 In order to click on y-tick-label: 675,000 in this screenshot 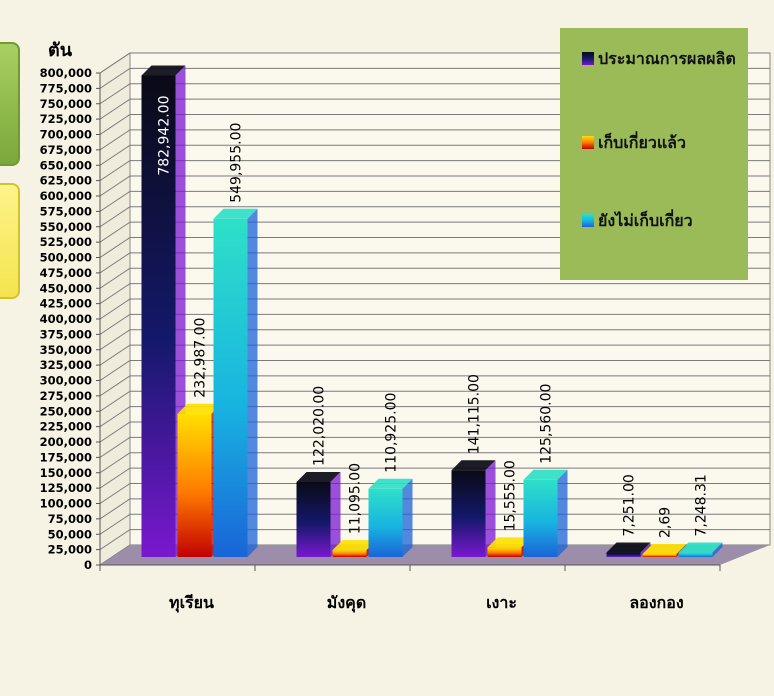, I will do `click(66, 150)`.